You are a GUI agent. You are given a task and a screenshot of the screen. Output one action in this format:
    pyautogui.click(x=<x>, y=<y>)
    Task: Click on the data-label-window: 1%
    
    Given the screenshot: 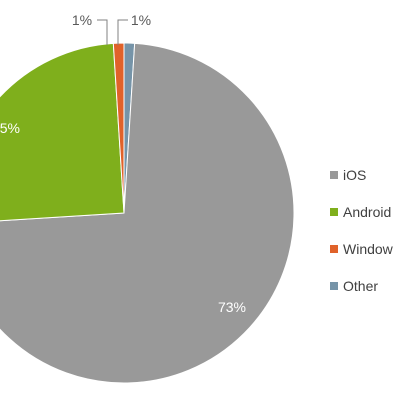 What is the action you would take?
    pyautogui.click(x=82, y=20)
    